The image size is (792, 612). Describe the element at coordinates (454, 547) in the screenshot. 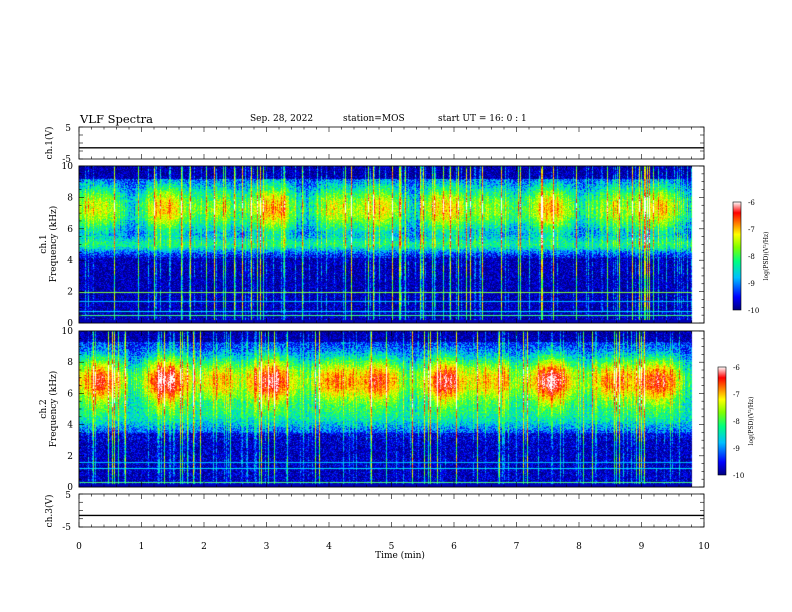

I see `x-tick-label: 6` at that location.